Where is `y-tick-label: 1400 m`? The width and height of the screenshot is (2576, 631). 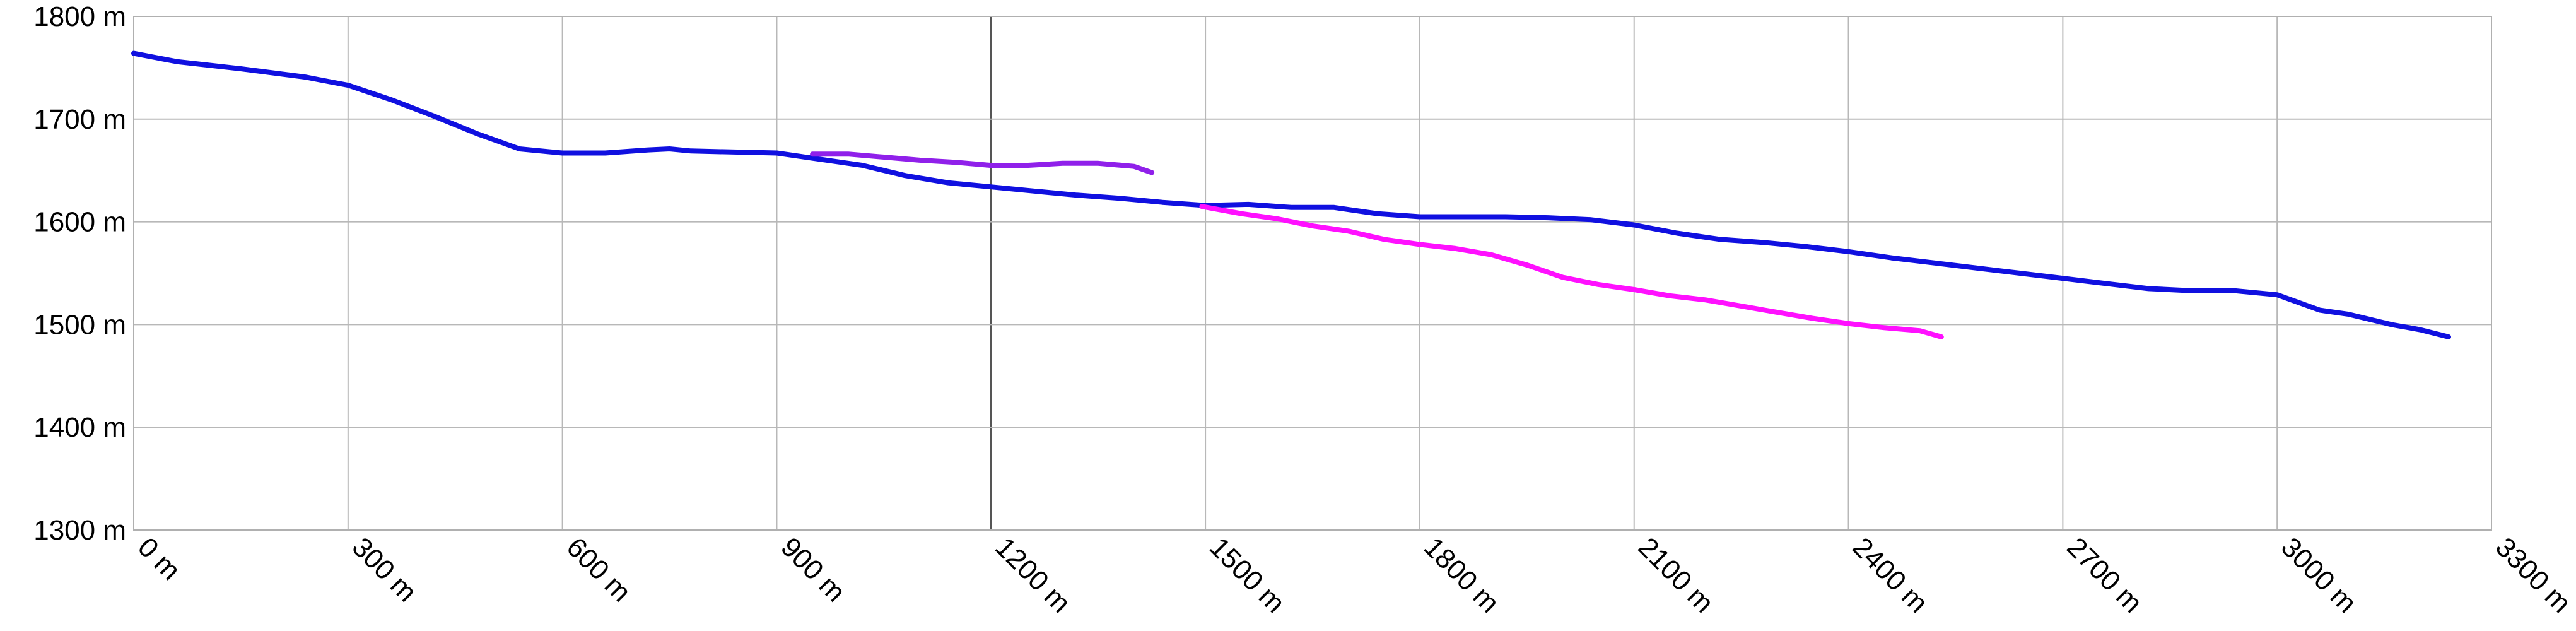 y-tick-label: 1400 m is located at coordinates (79, 427).